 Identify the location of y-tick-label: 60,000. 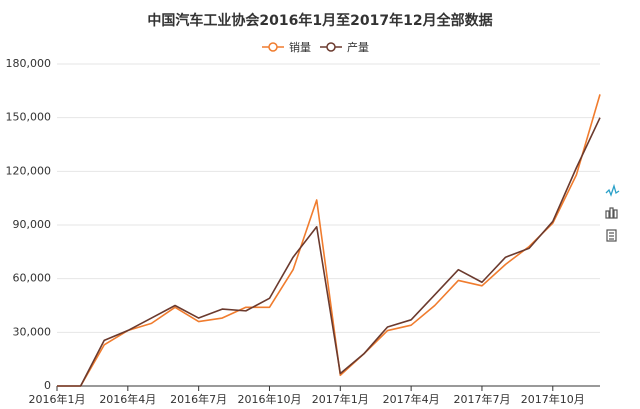
(32, 278).